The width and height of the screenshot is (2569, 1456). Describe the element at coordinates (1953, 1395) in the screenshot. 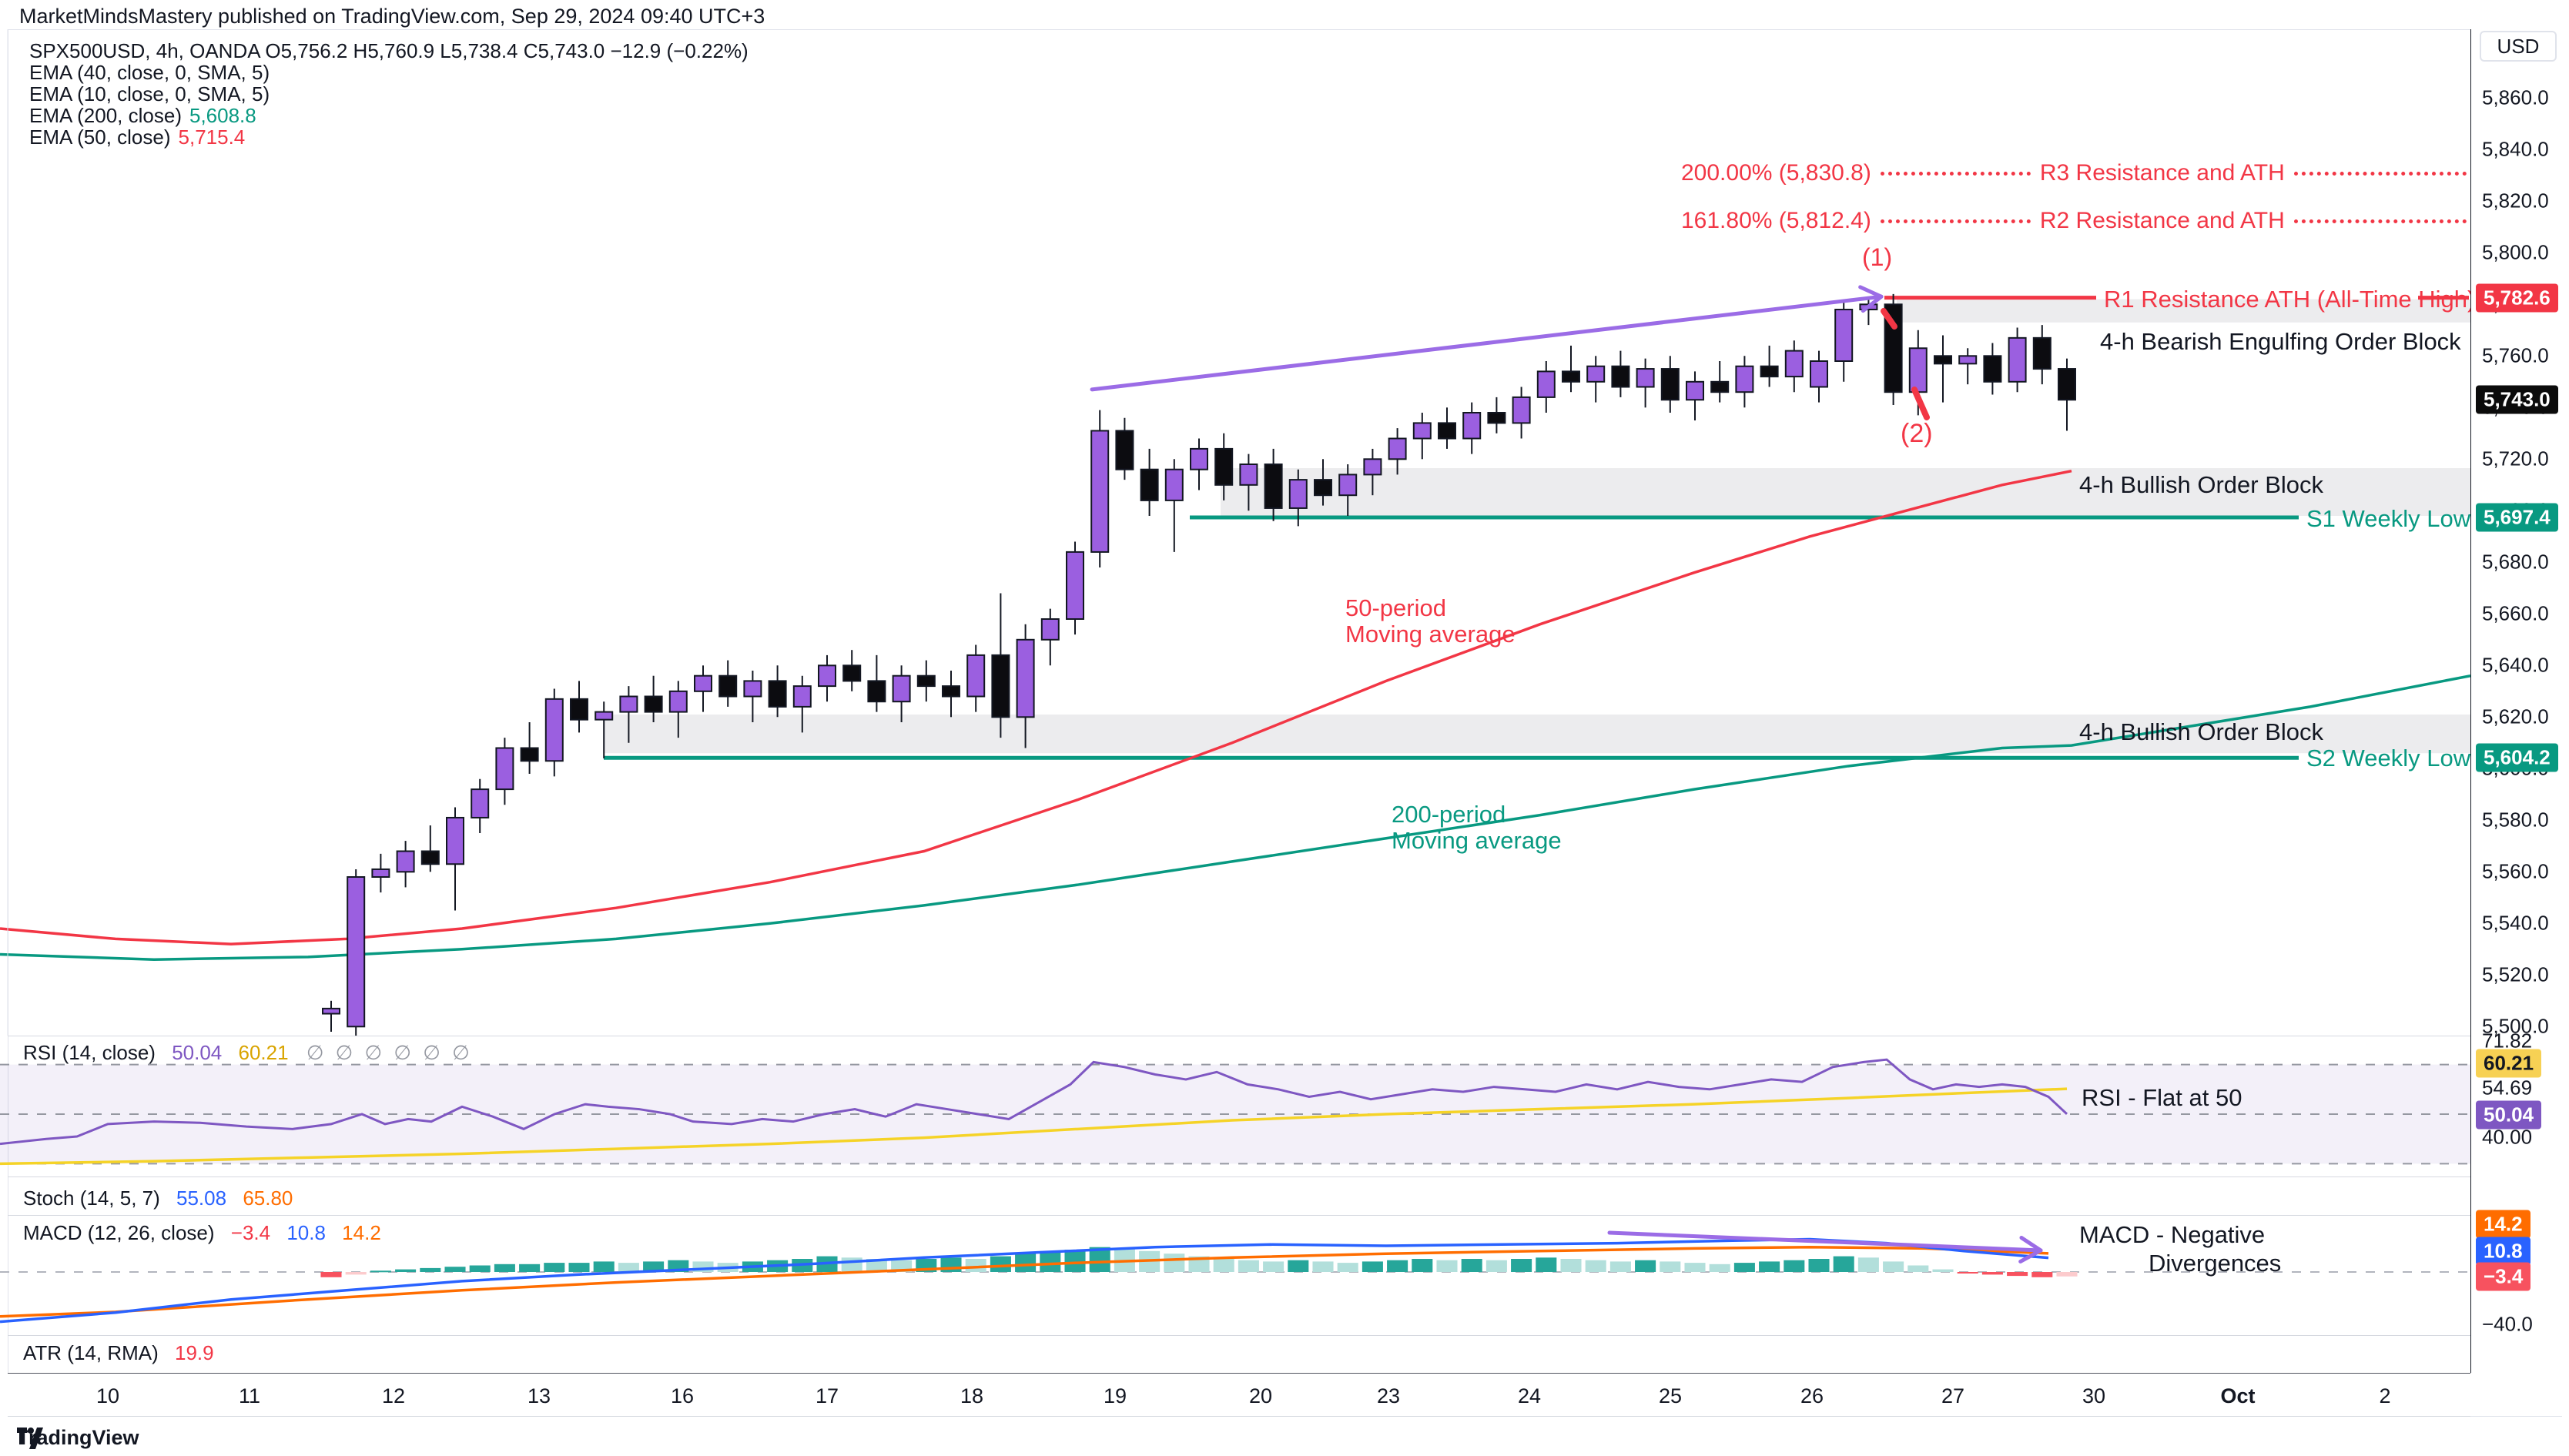

I see `time-label: 27` at that location.